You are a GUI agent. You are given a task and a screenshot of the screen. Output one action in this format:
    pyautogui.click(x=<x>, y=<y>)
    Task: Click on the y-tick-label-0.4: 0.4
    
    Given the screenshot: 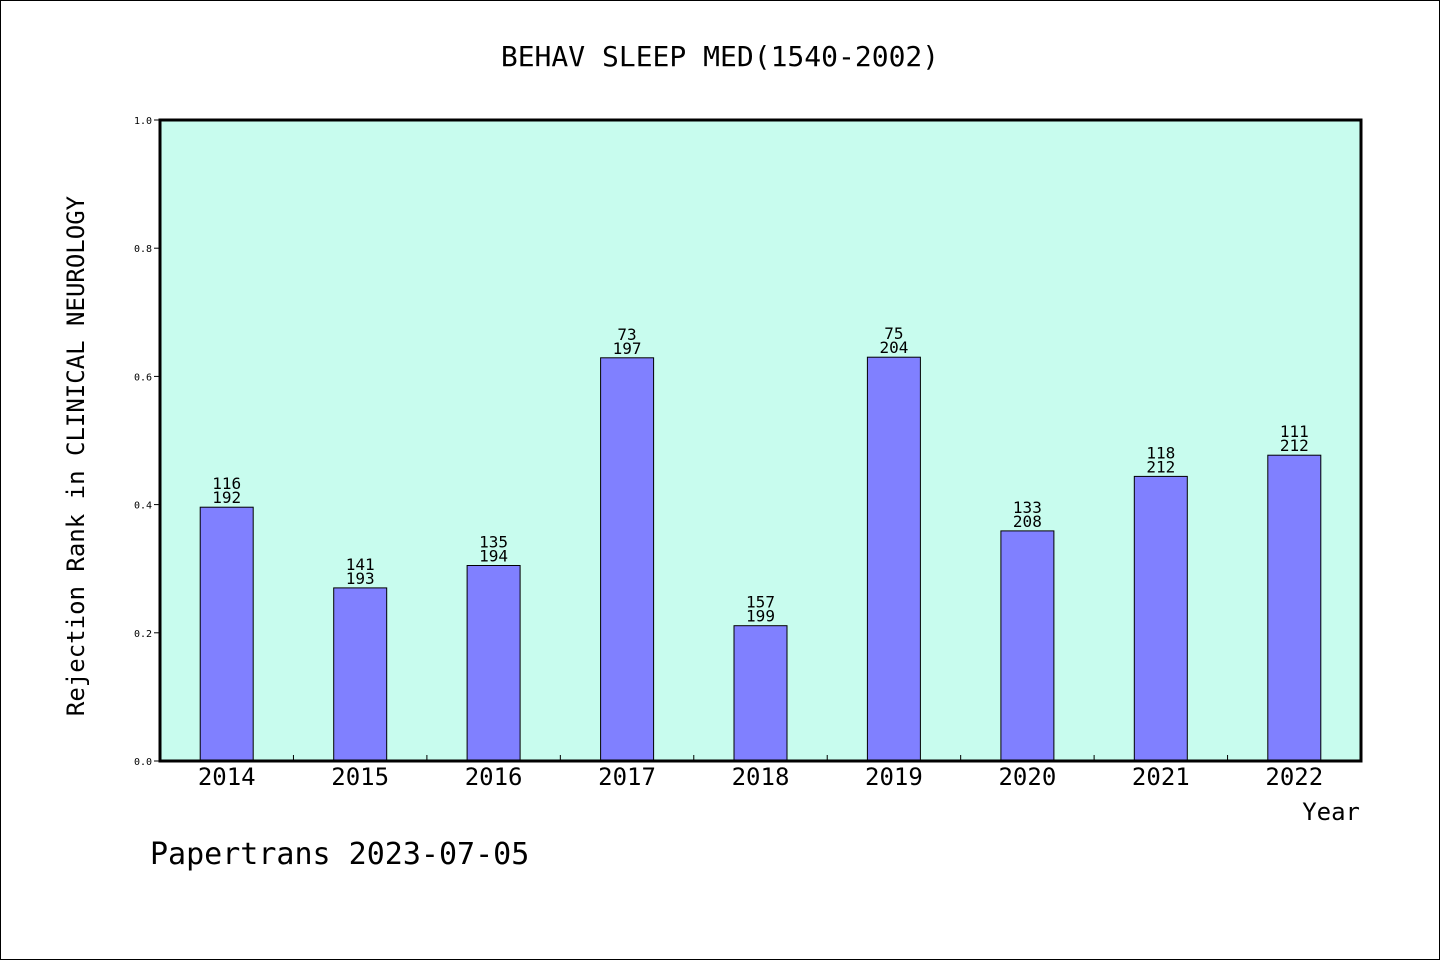 What is the action you would take?
    pyautogui.click(x=143, y=506)
    